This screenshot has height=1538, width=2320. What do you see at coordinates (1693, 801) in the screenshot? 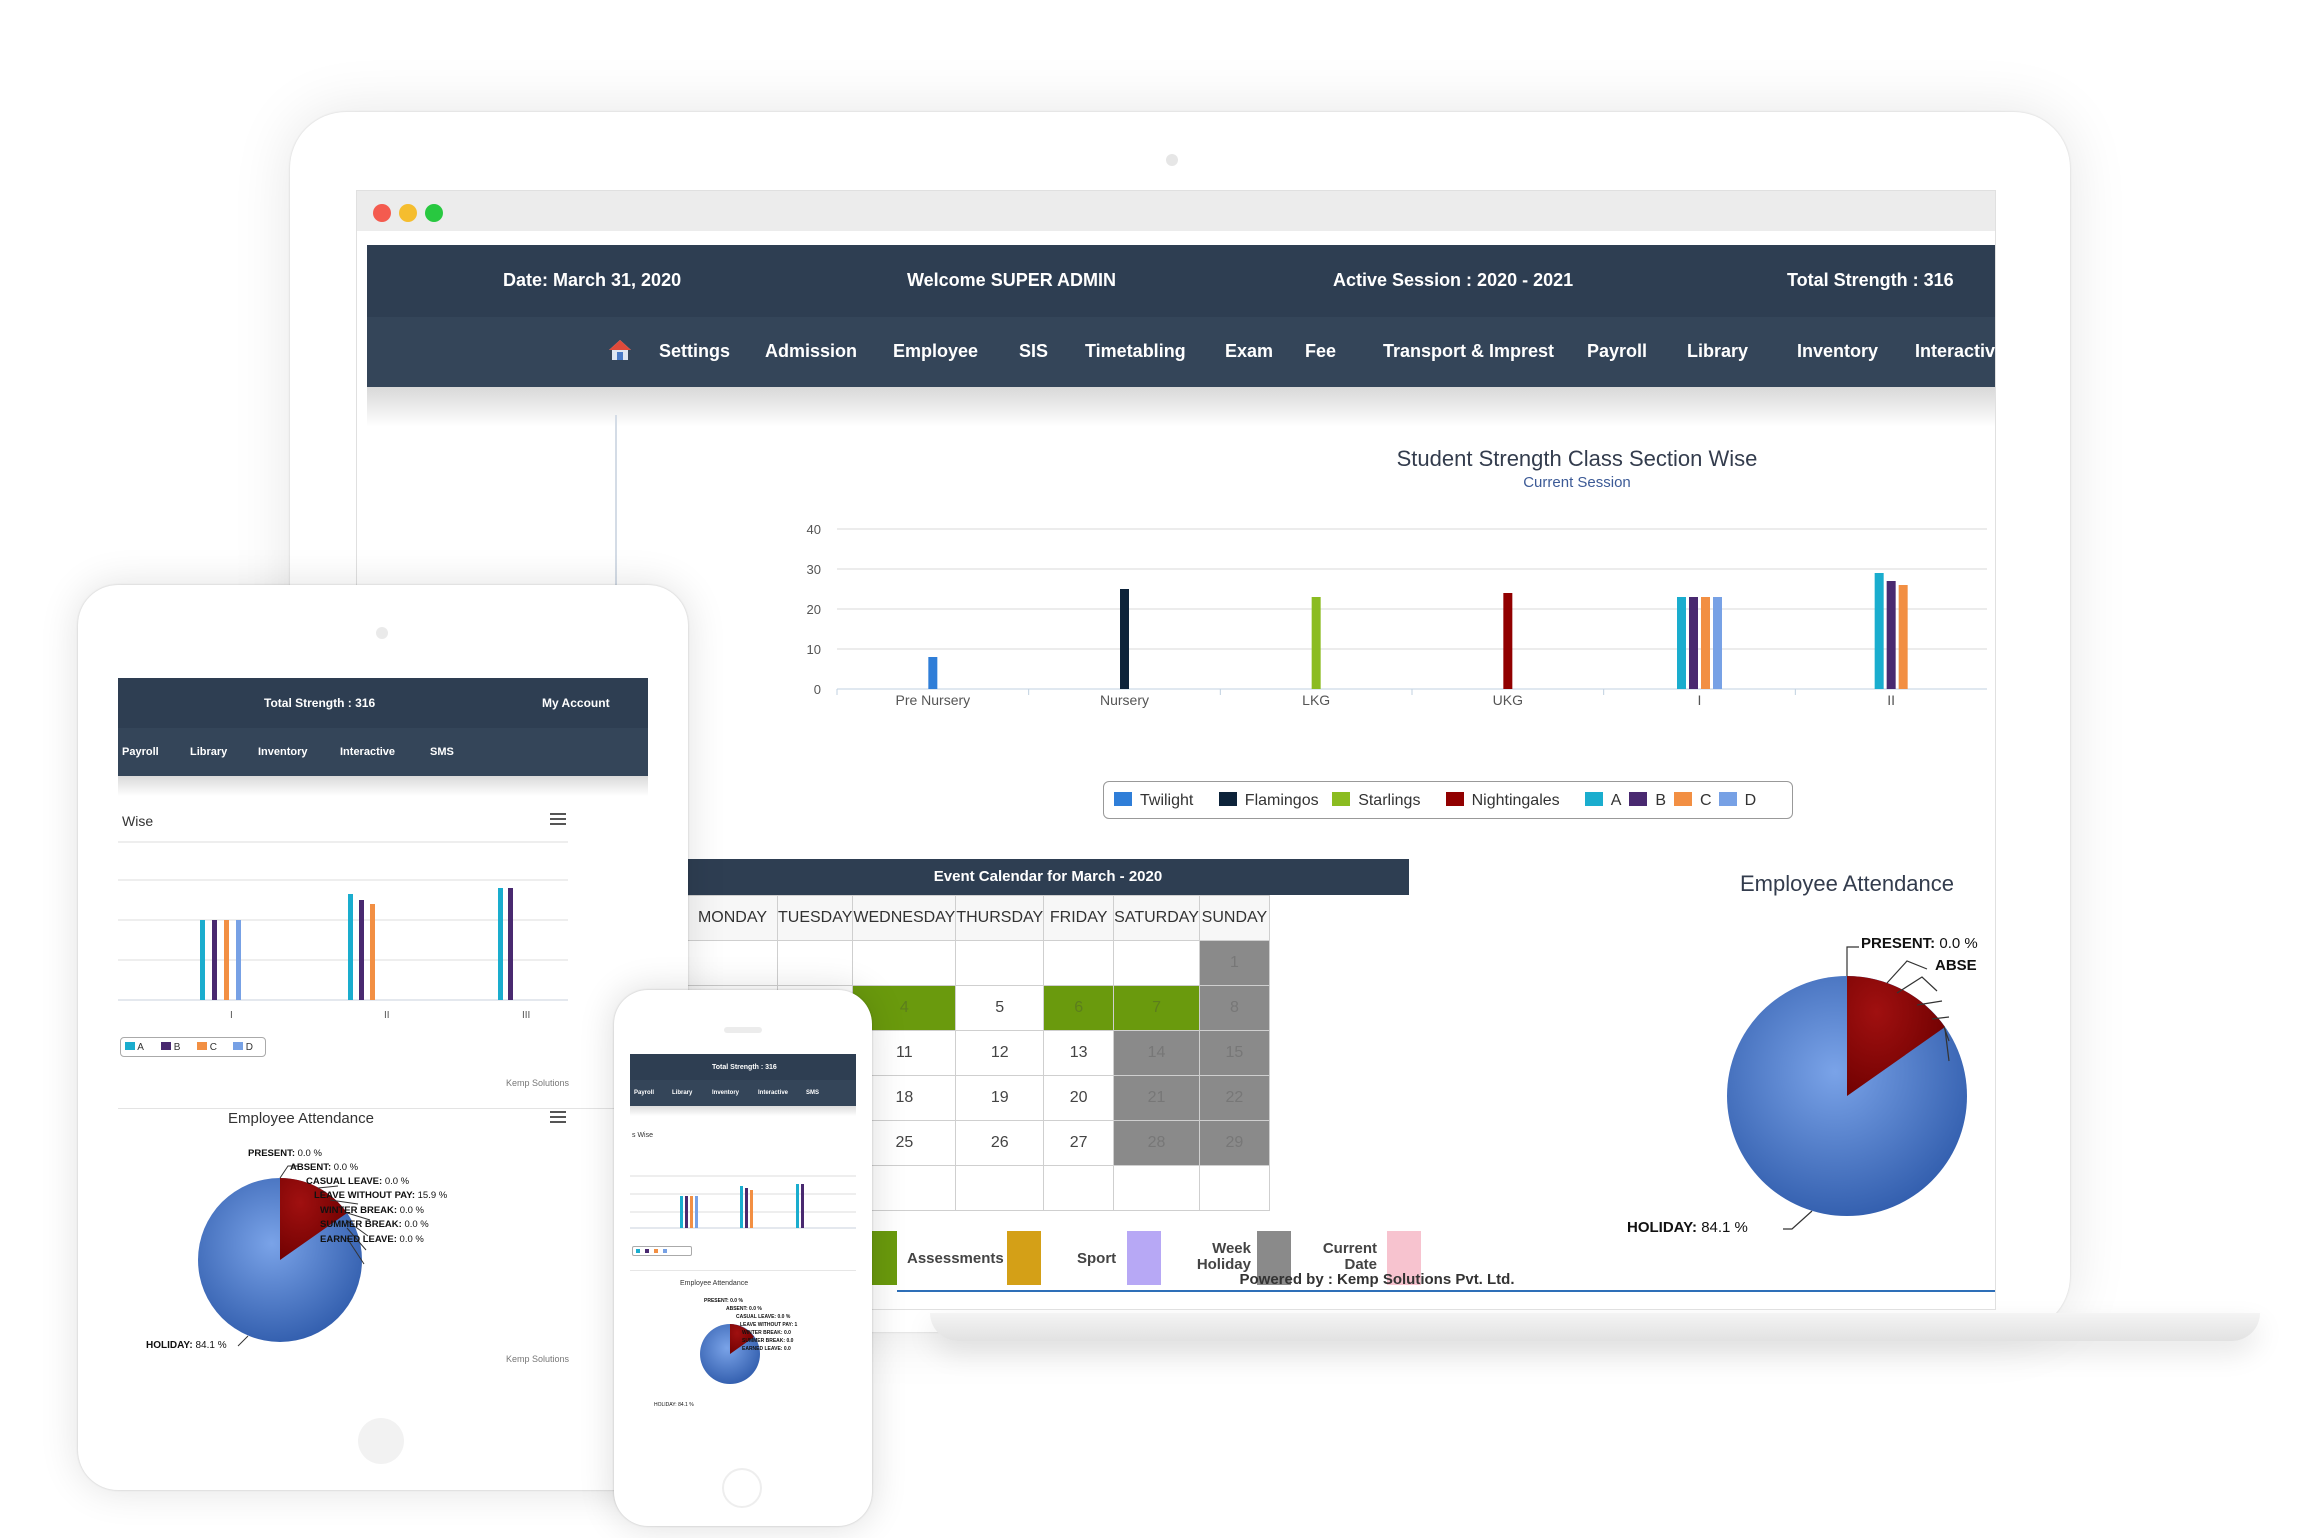
I see `legend-item-c: C` at bounding box center [1693, 801].